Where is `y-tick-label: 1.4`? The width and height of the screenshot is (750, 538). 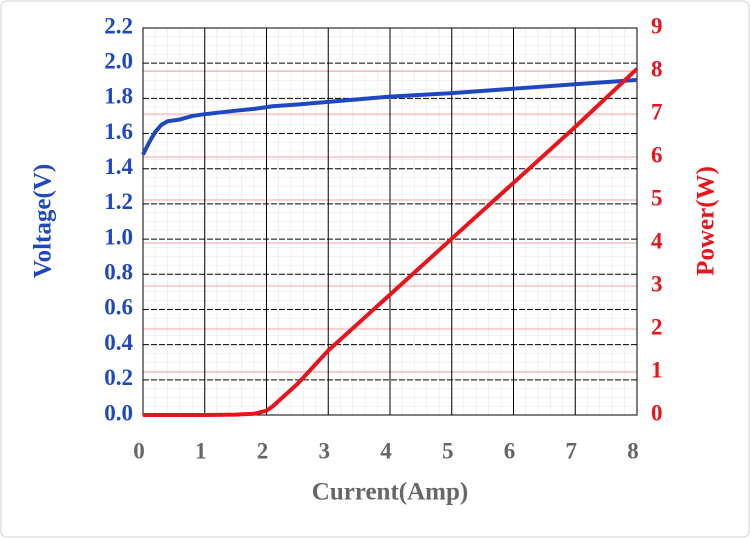
y-tick-label: 1.4 is located at coordinates (118, 166).